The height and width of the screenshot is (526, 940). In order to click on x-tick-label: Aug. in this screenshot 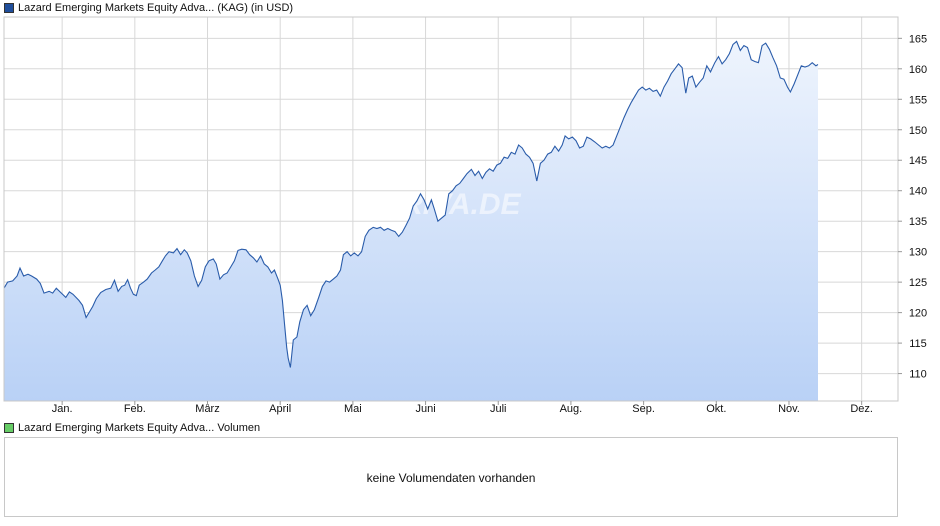, I will do `click(571, 409)`.